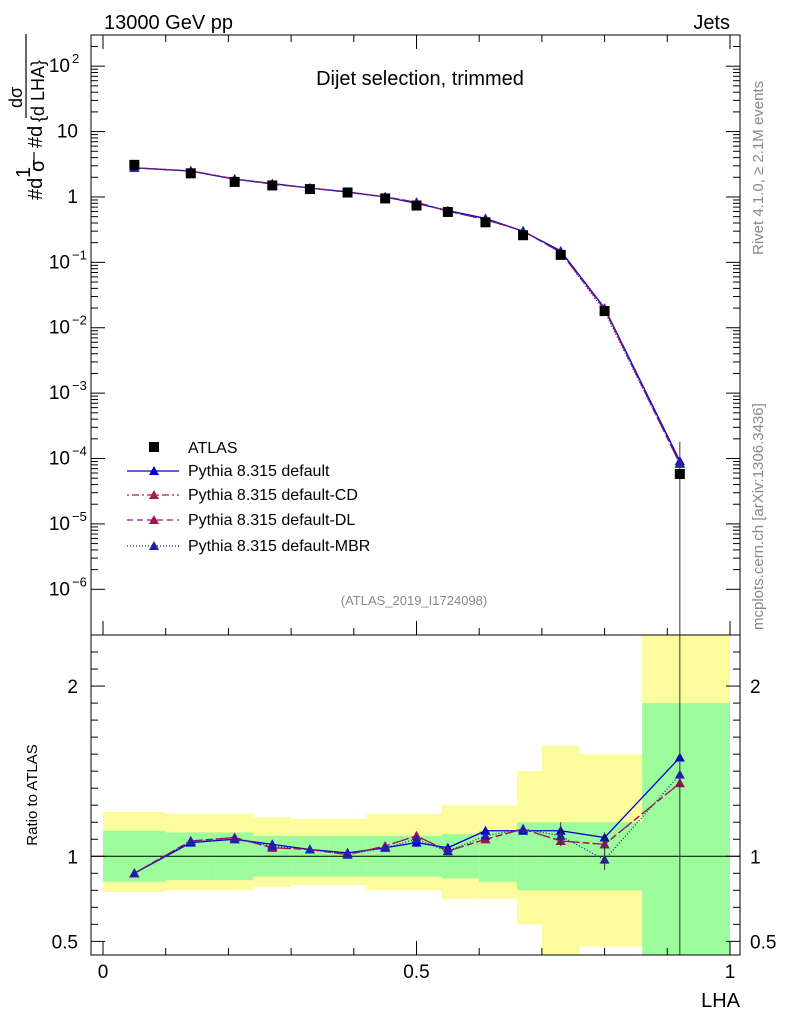 This screenshot has width=786, height=1024. I want to click on ratio-stat-band, so click(686, 829).